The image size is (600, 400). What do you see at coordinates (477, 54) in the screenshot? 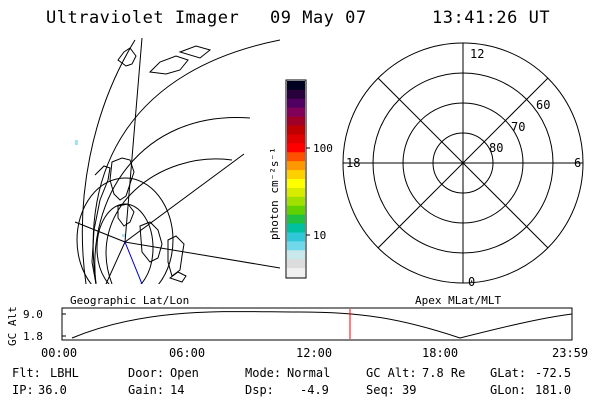
I see `mlt-label-top: 12` at bounding box center [477, 54].